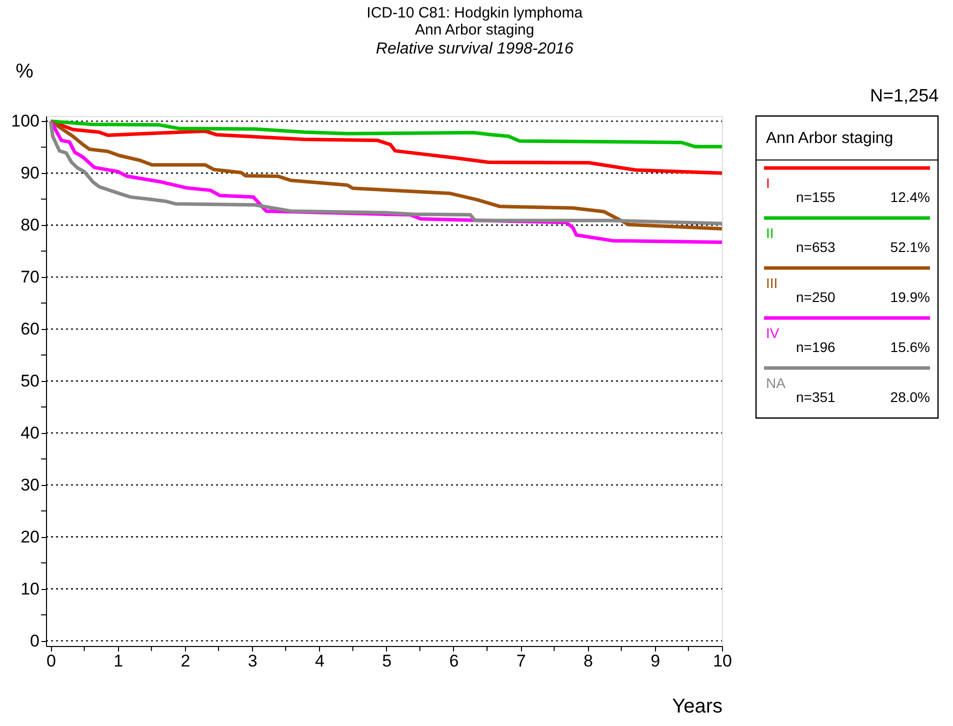 This screenshot has width=953, height=726. Describe the element at coordinates (30, 277) in the screenshot. I see `y-tick-label: 70` at that location.